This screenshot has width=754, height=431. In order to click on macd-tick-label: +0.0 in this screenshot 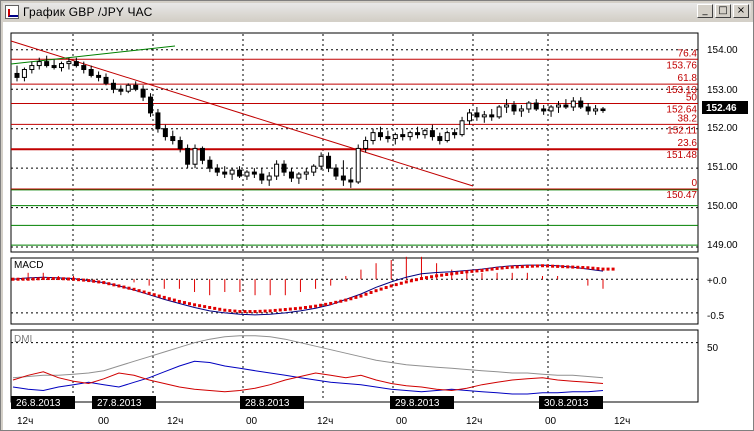, I will do `click(717, 281)`.